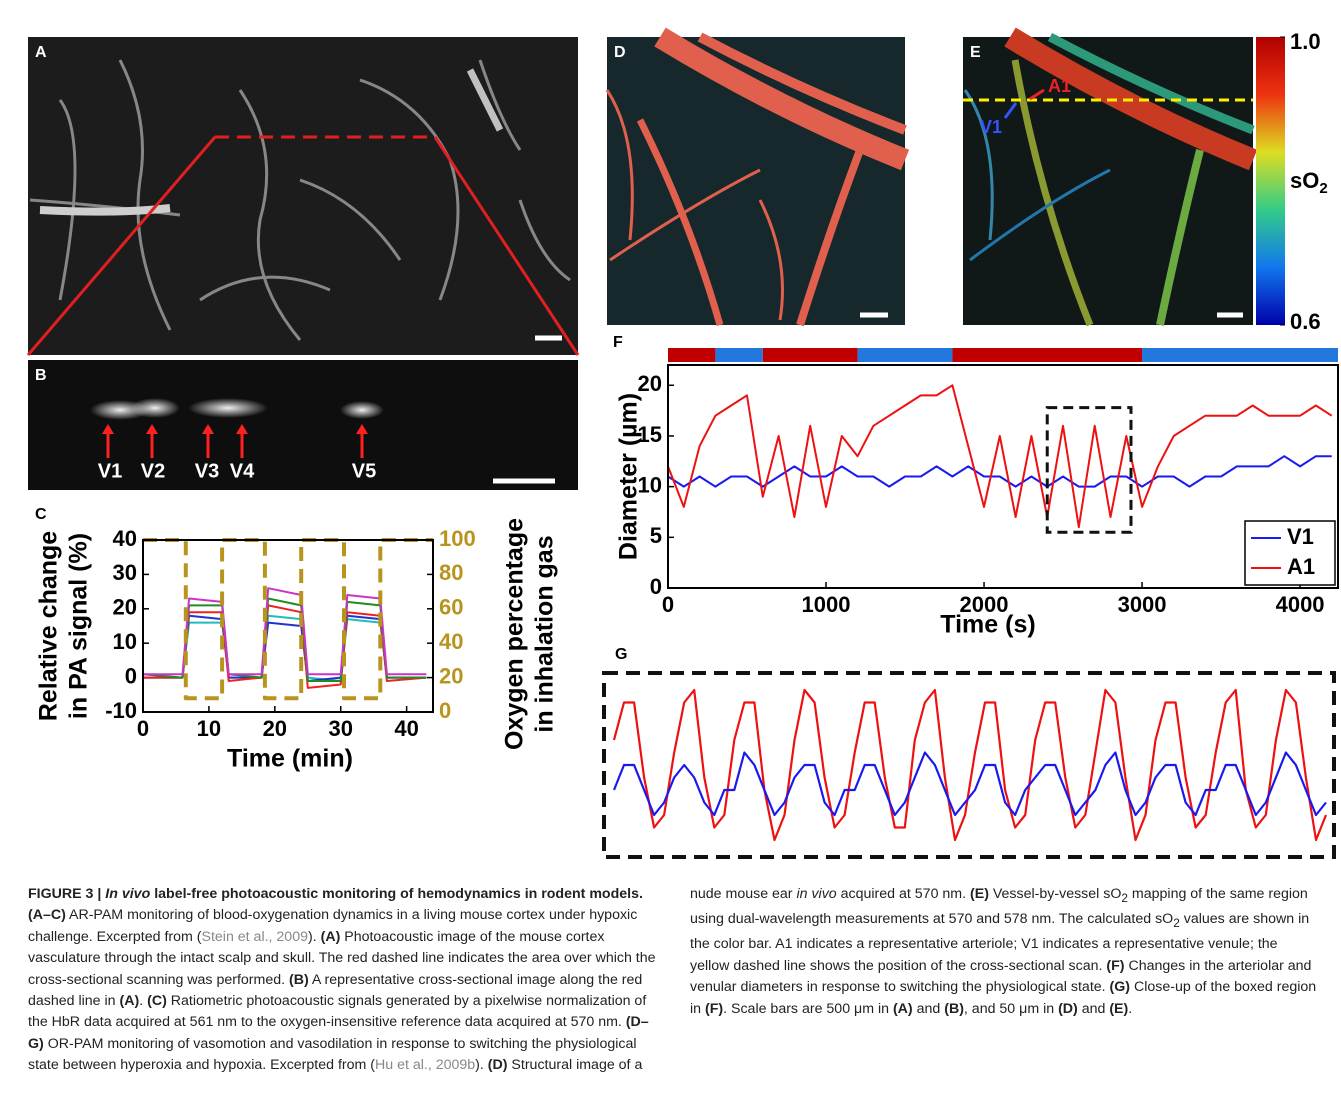 This screenshot has width=1341, height=1099. Describe the element at coordinates (47, 915) in the screenshot. I see `caption-run: (A–C)` at that location.